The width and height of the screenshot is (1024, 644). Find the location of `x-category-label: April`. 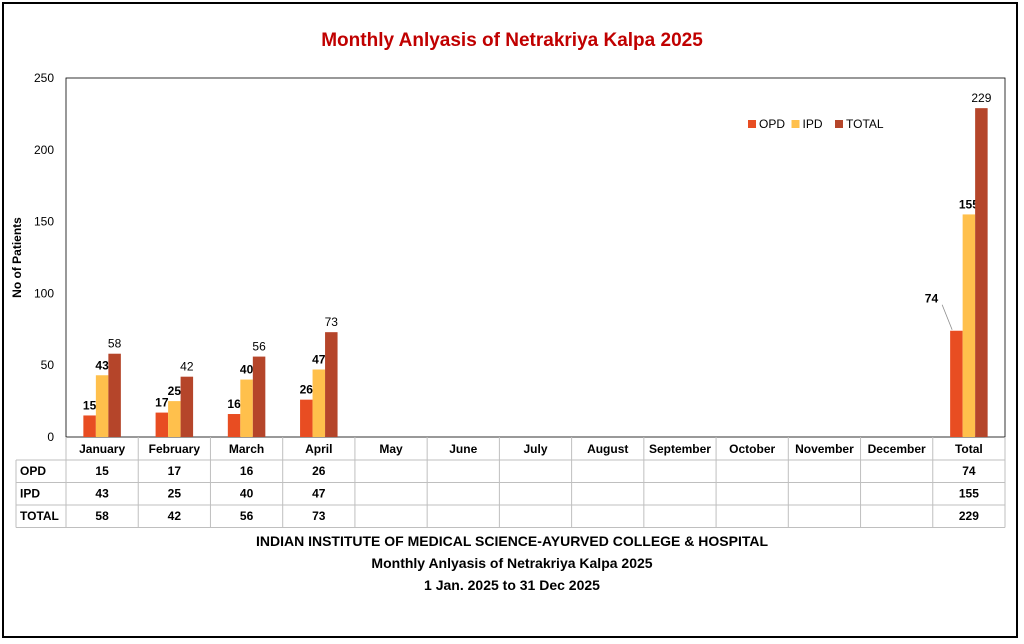

x-category-label: April is located at coordinates (318, 449).